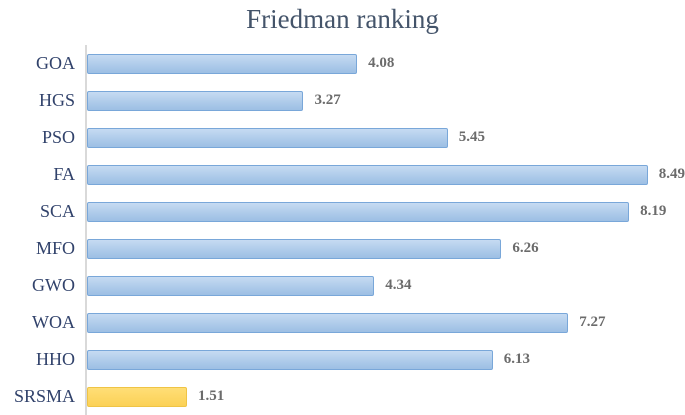 Image resolution: width=685 pixels, height=415 pixels. What do you see at coordinates (294, 248) in the screenshot?
I see `bar-mfo` at bounding box center [294, 248].